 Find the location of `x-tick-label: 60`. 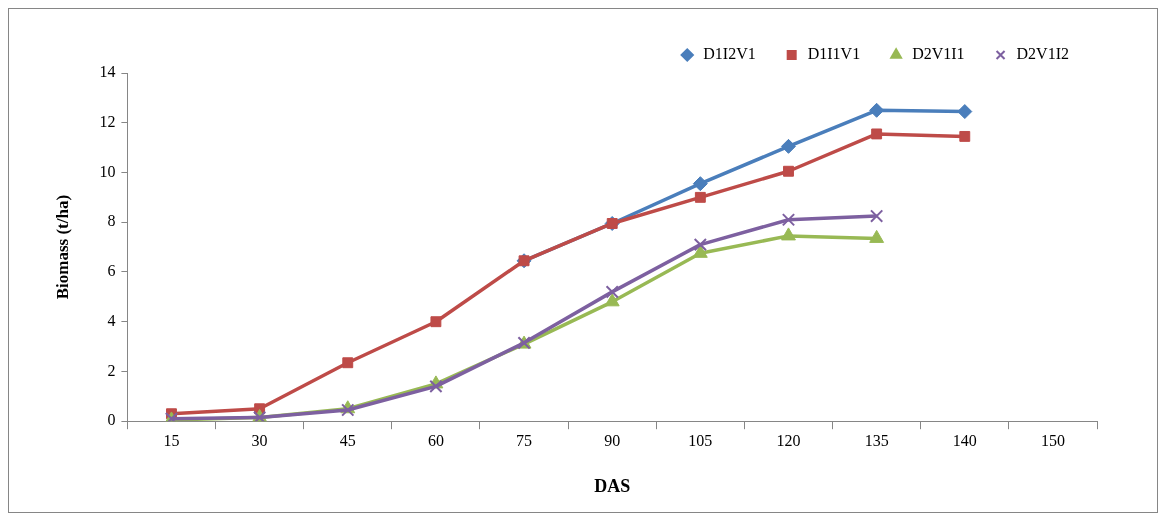

x-tick-label: 60 is located at coordinates (435, 440).